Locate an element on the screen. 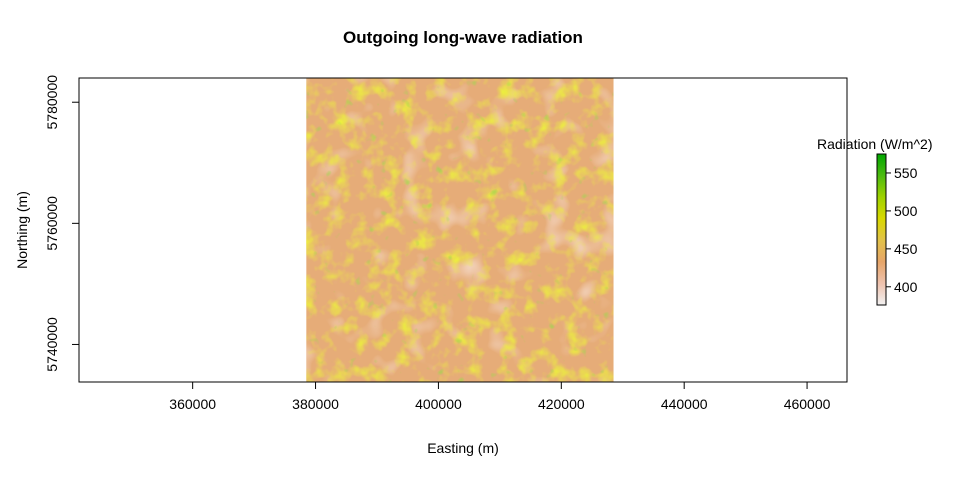 This screenshot has height=480, width=960. legend-tick-label: 450 is located at coordinates (906, 249).